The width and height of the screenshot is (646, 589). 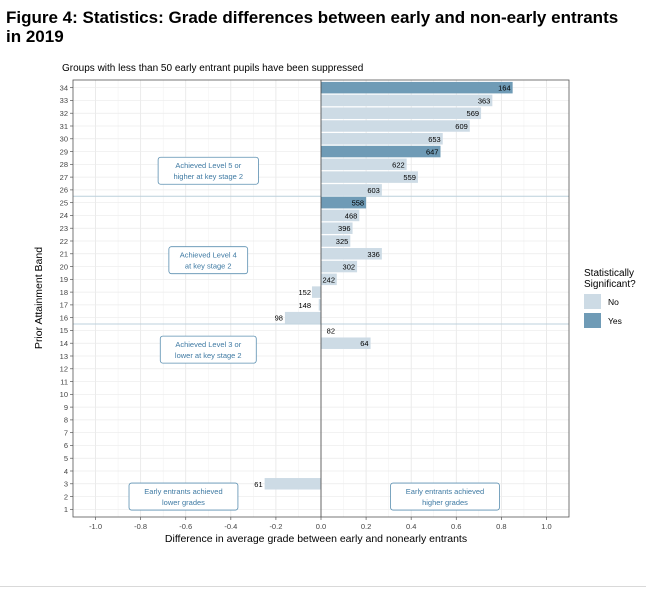 I want to click on bar-label-band-20: 302, so click(x=349, y=267).